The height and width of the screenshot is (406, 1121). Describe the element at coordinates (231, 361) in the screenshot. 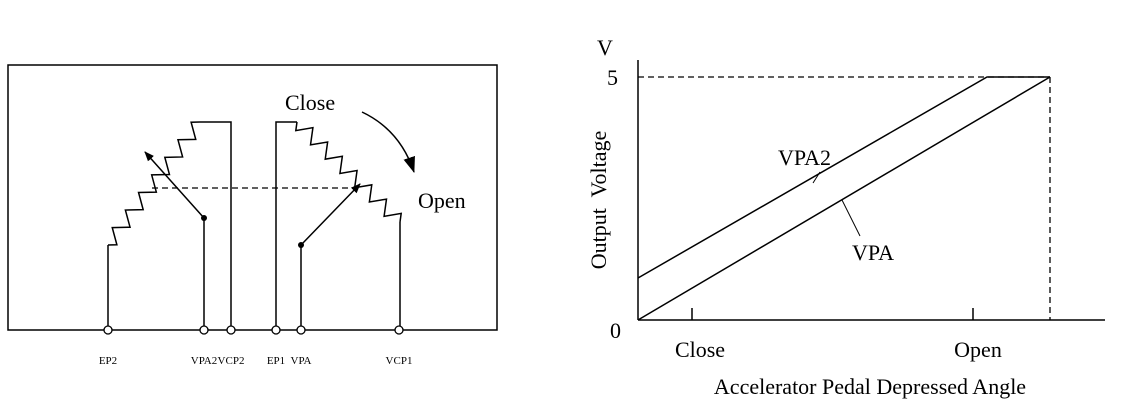

I see `terminal-label: VCP2` at that location.